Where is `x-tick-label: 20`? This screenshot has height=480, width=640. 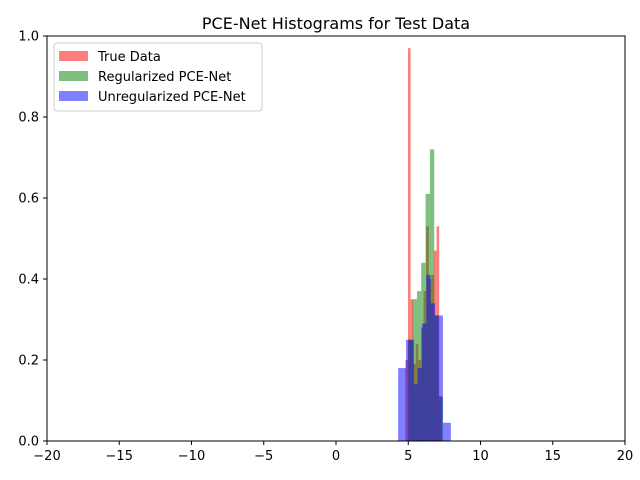 x-tick-label: 20 is located at coordinates (625, 456).